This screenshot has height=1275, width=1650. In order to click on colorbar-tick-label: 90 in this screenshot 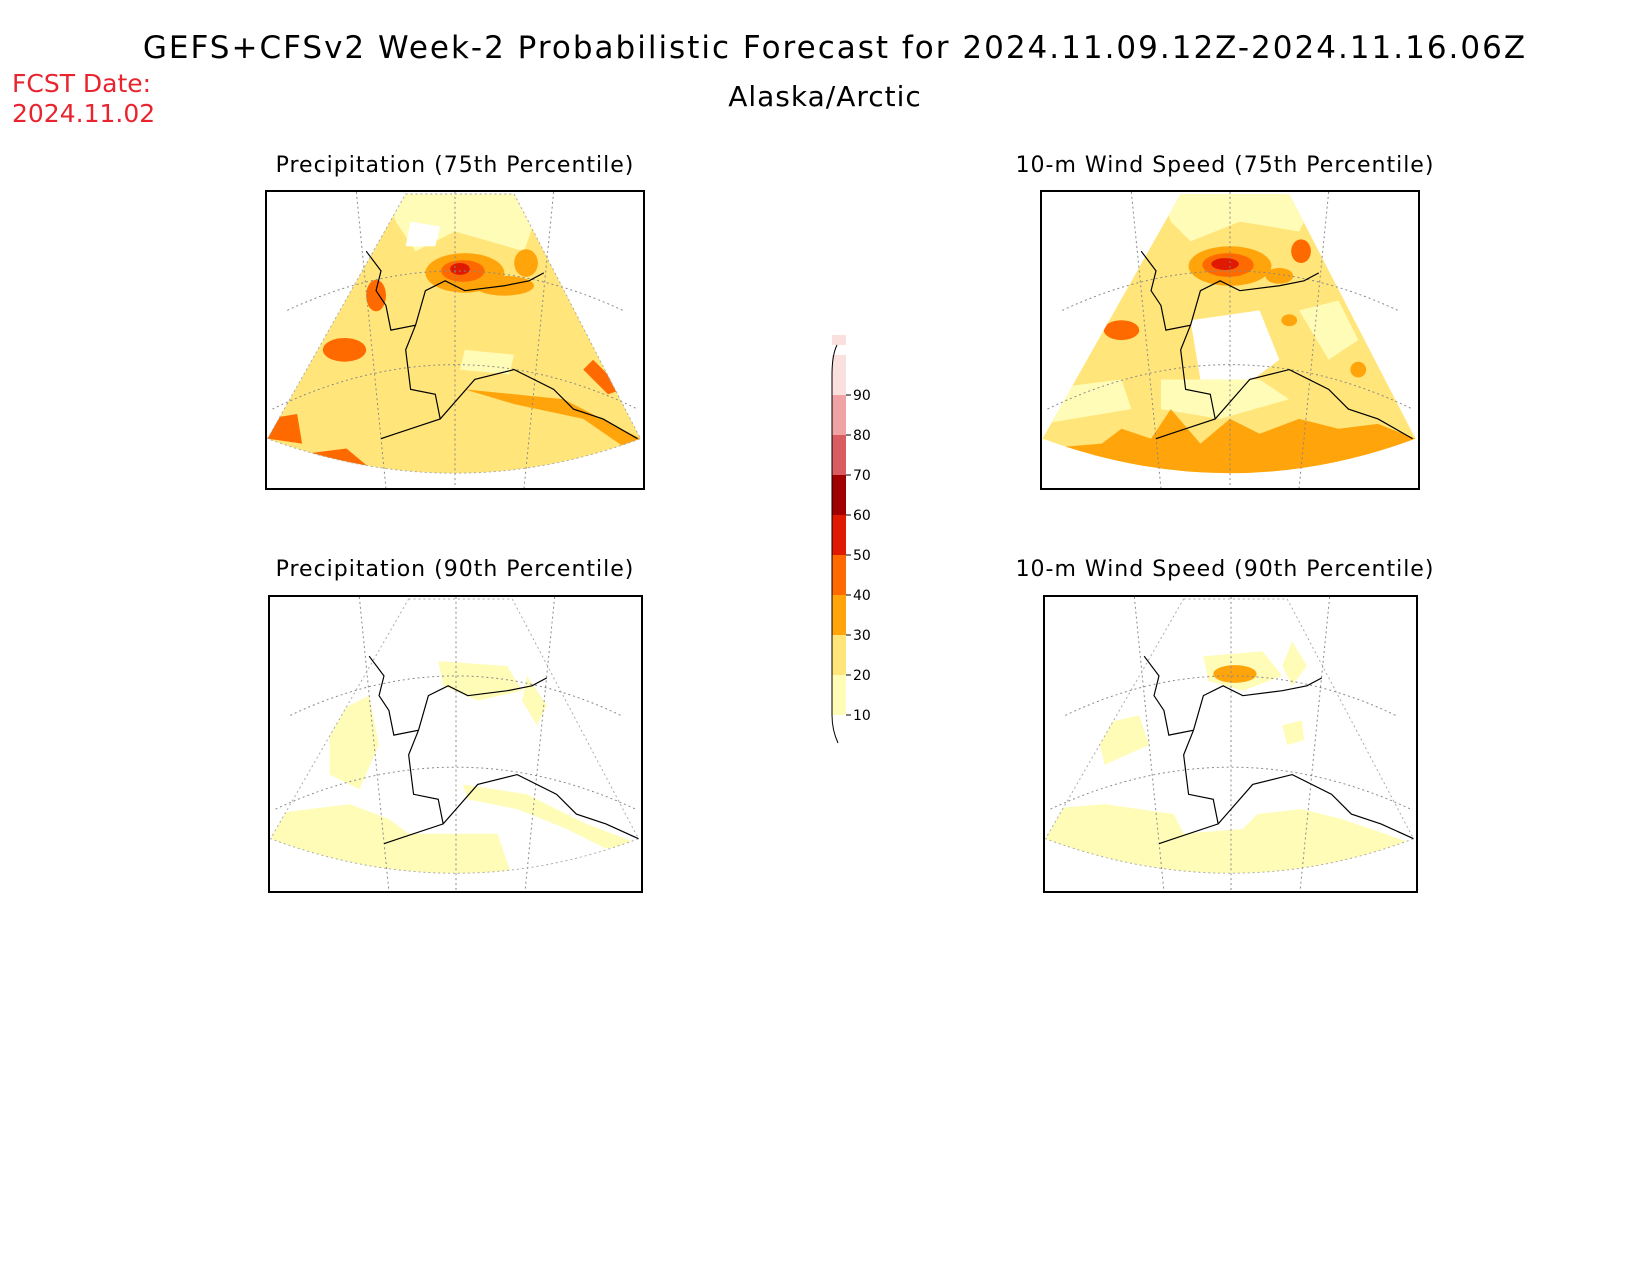, I will do `click(862, 396)`.